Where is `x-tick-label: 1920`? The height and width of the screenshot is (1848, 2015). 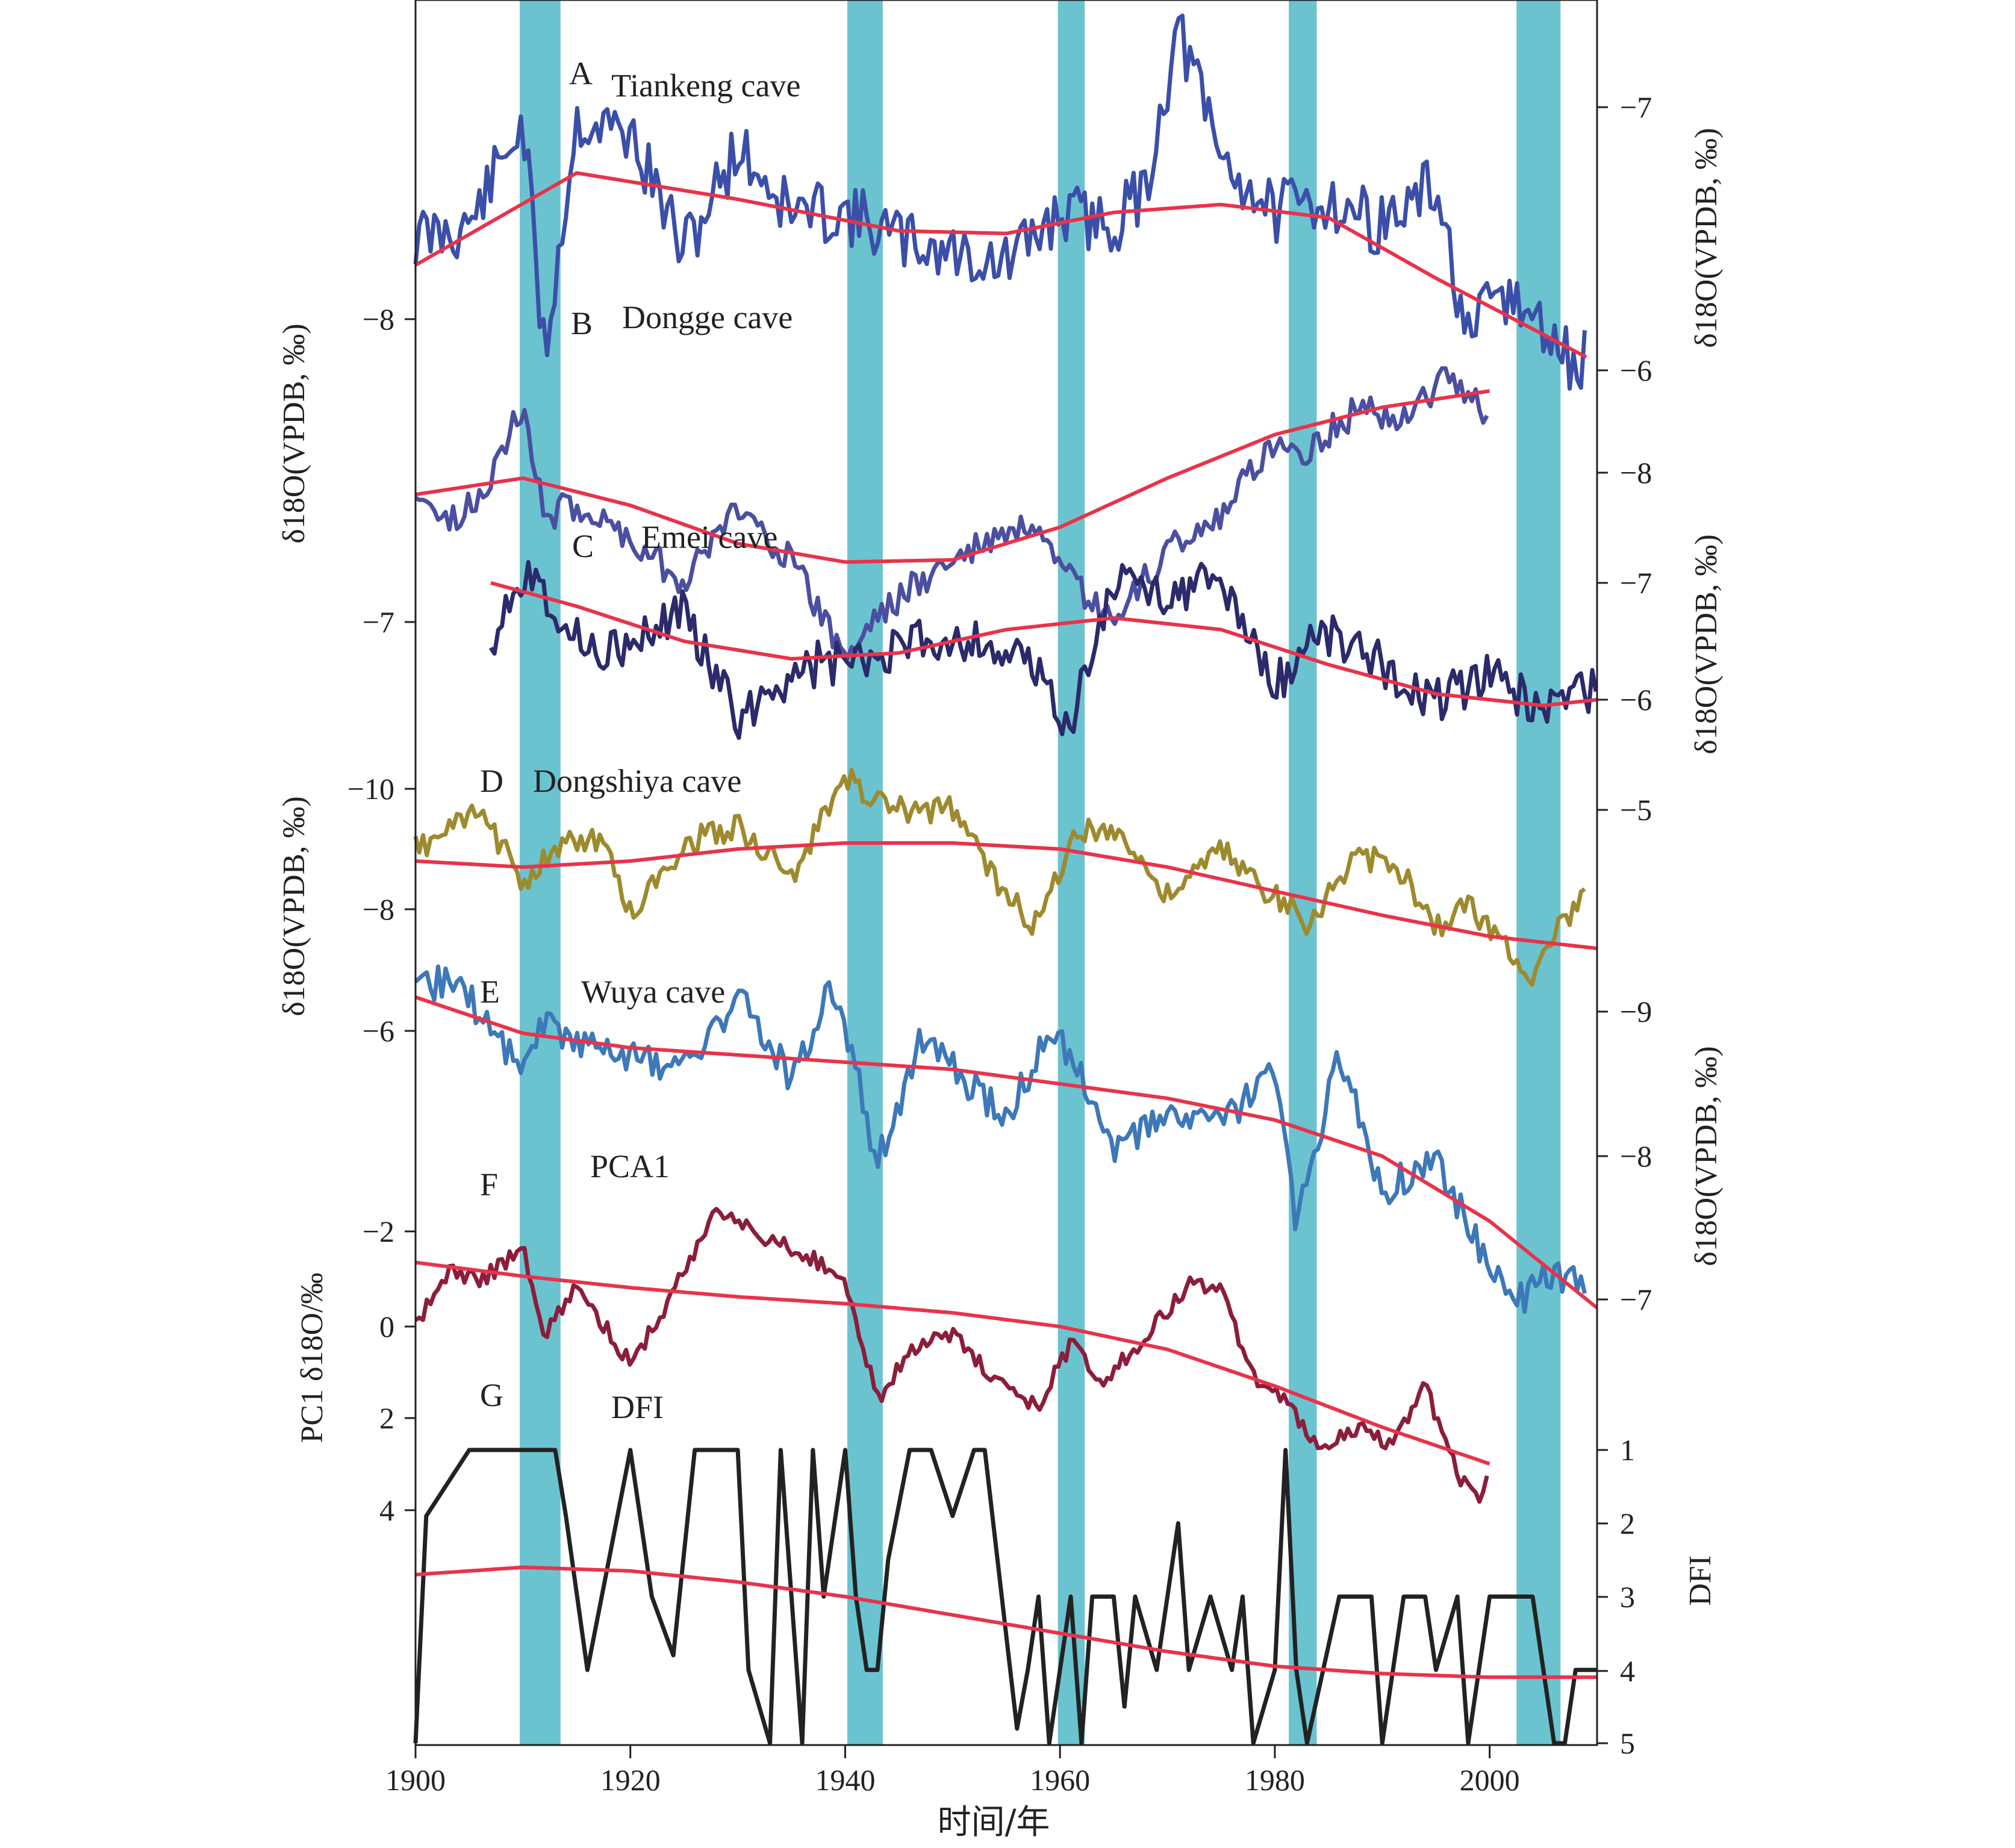 x-tick-label: 1920 is located at coordinates (630, 1780).